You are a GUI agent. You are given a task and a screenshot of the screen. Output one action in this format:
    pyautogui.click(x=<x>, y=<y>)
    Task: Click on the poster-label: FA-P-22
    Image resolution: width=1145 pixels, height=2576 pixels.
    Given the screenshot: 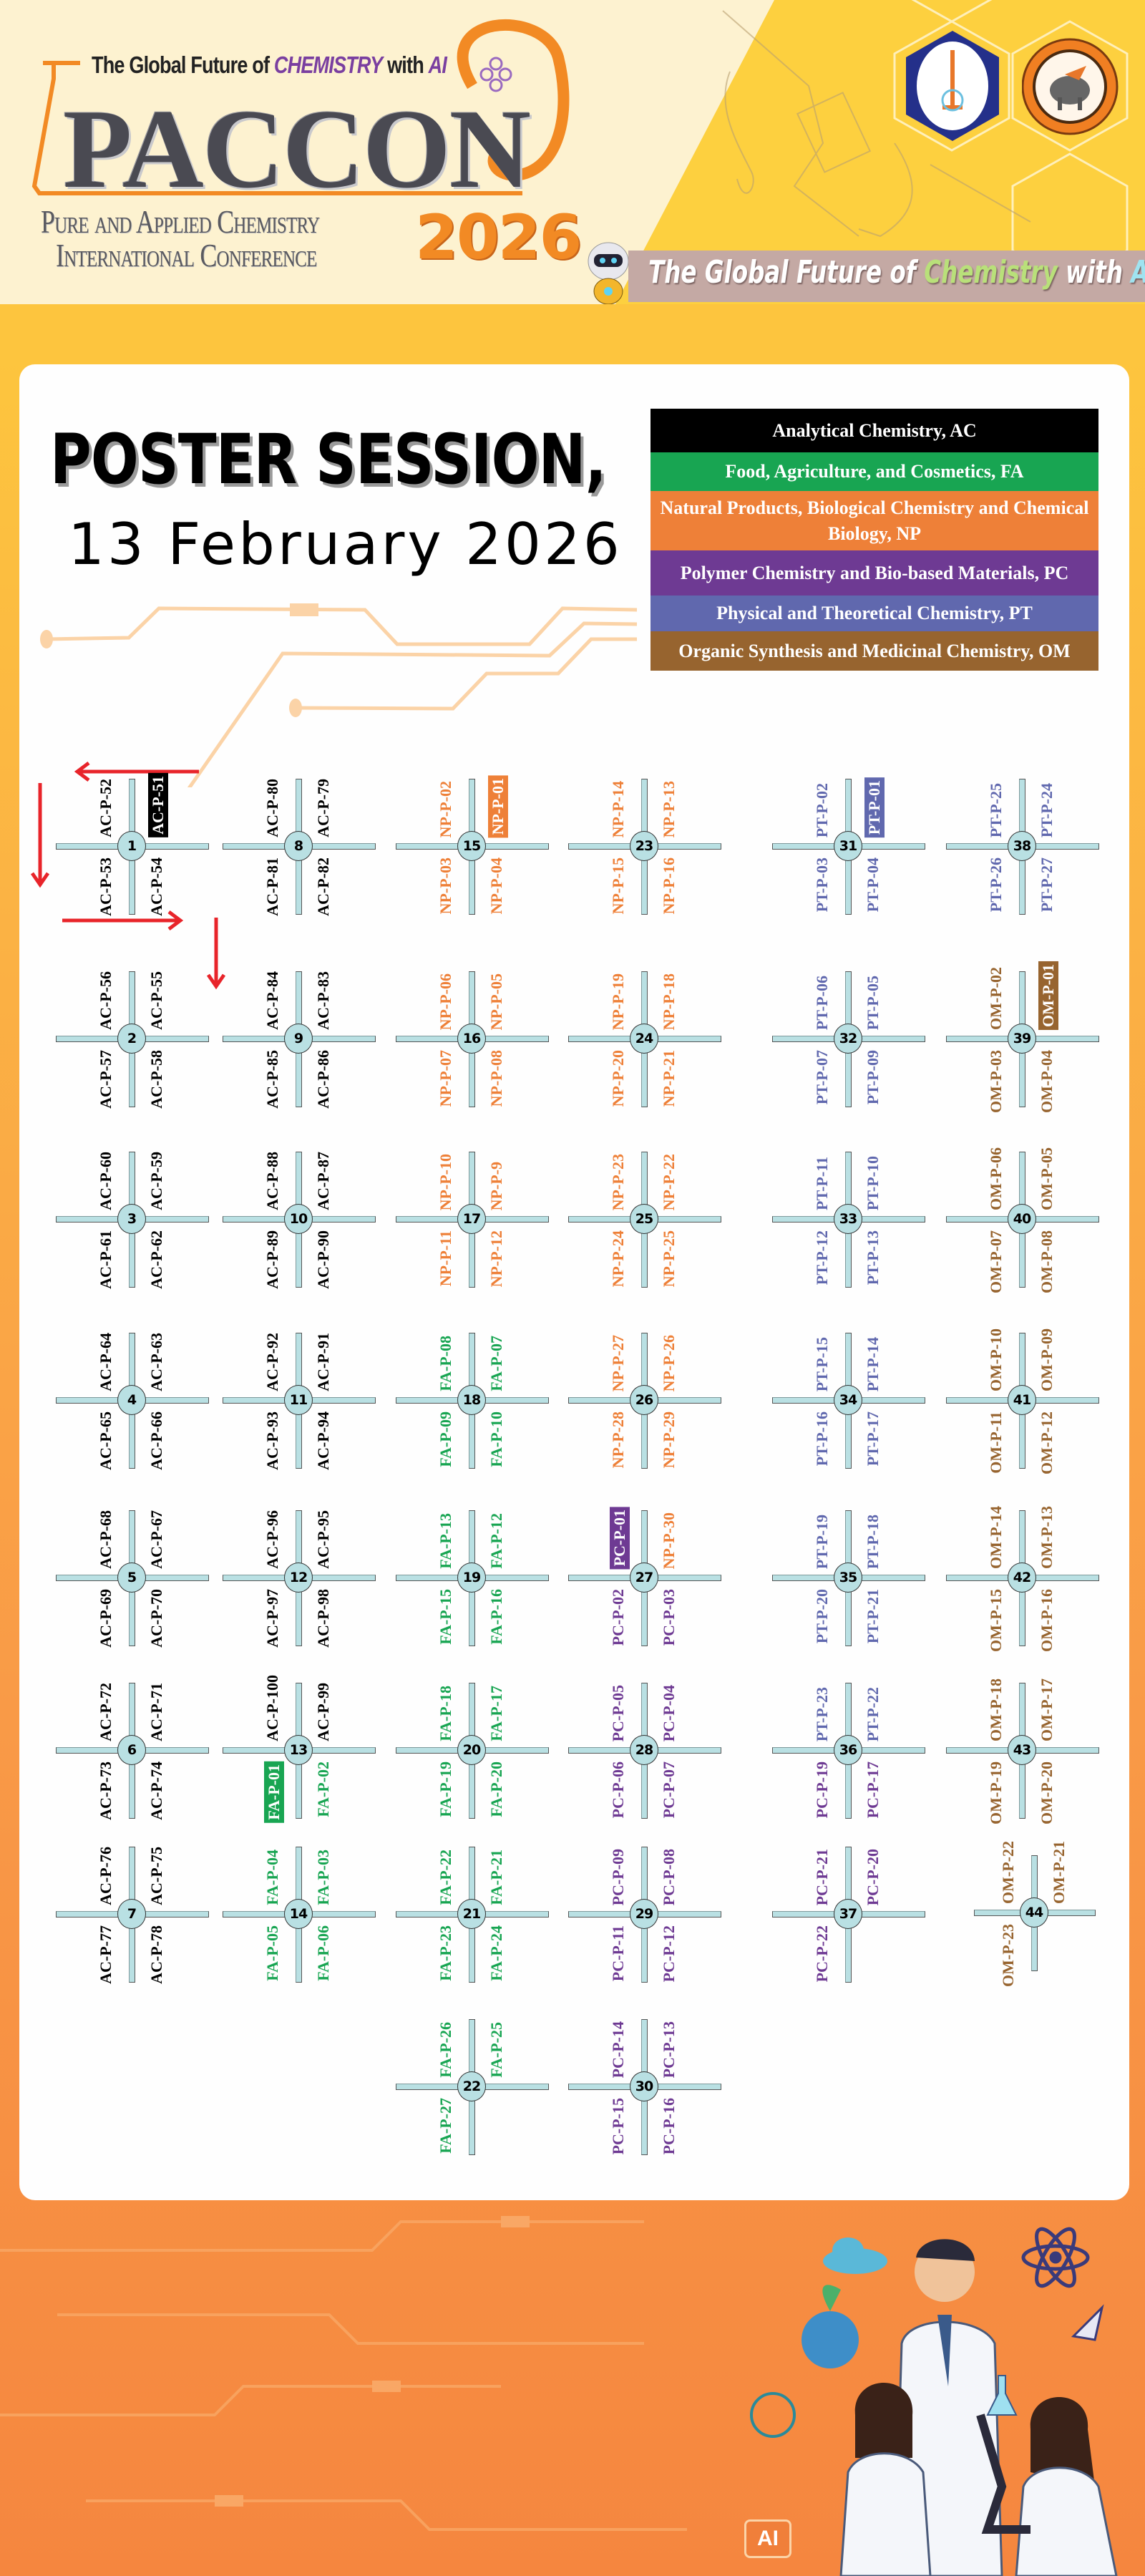 What is the action you would take?
    pyautogui.click(x=445, y=1877)
    